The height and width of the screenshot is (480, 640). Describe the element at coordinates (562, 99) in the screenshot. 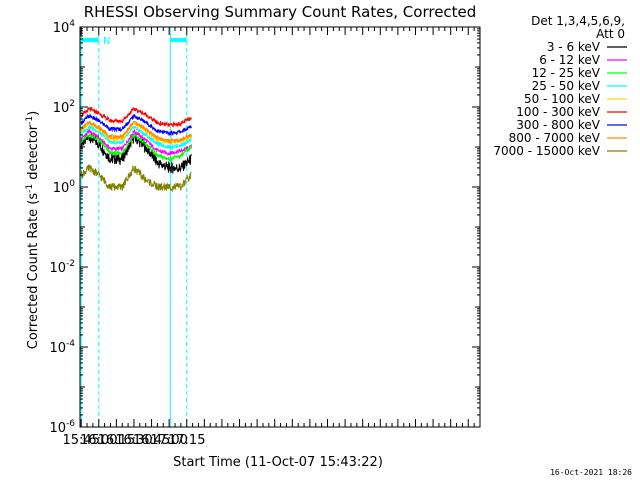

I see `legend-label: 50 - 100 keV` at that location.